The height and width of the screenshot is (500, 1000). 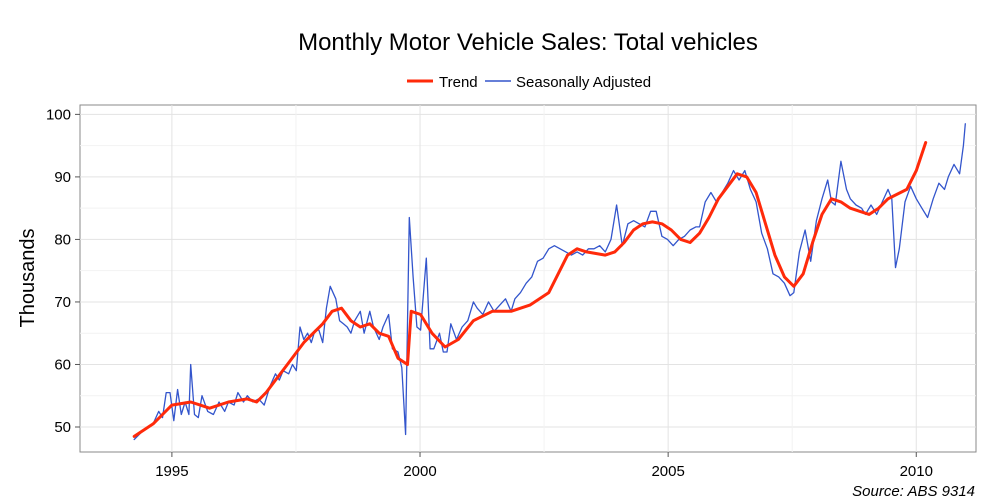 I want to click on y-tick-label: 90, so click(x=62, y=177).